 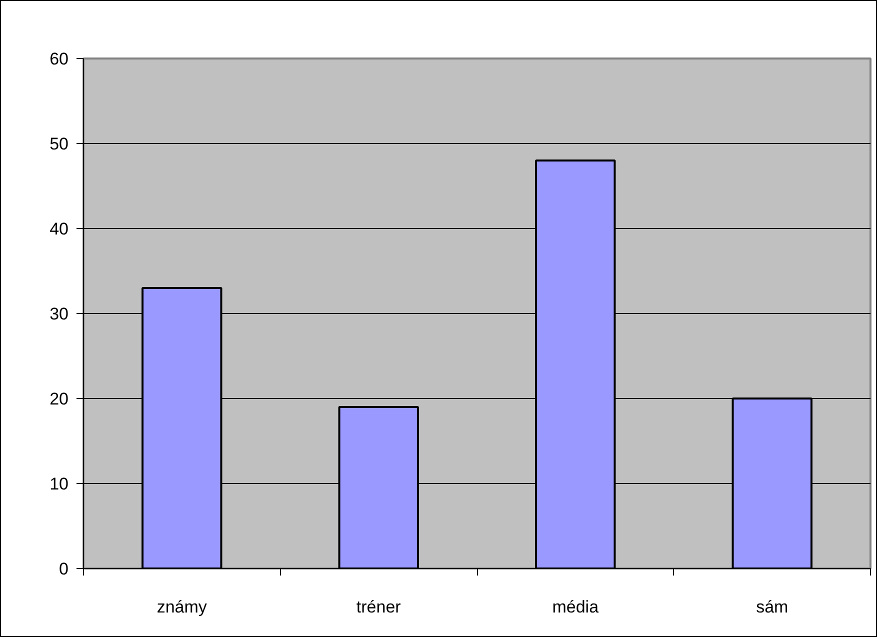 What do you see at coordinates (59, 314) in the screenshot?
I see `y-tick-label: 30` at bounding box center [59, 314].